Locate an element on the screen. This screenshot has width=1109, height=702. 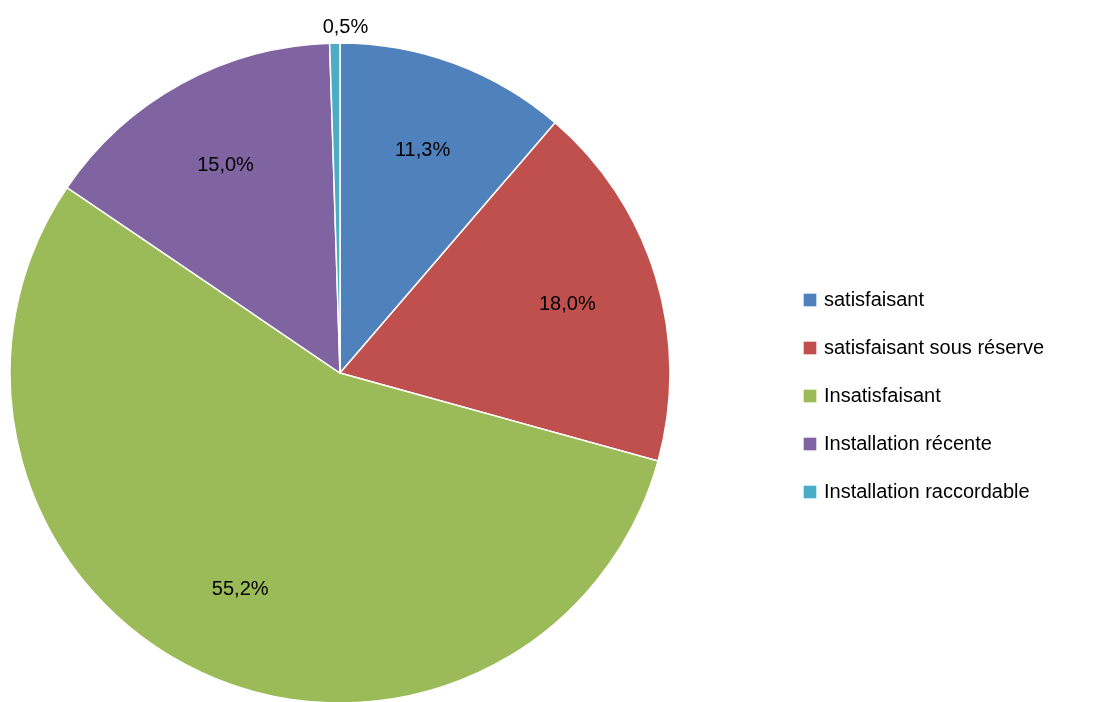
data-label: 0,5% is located at coordinates (345, 26).